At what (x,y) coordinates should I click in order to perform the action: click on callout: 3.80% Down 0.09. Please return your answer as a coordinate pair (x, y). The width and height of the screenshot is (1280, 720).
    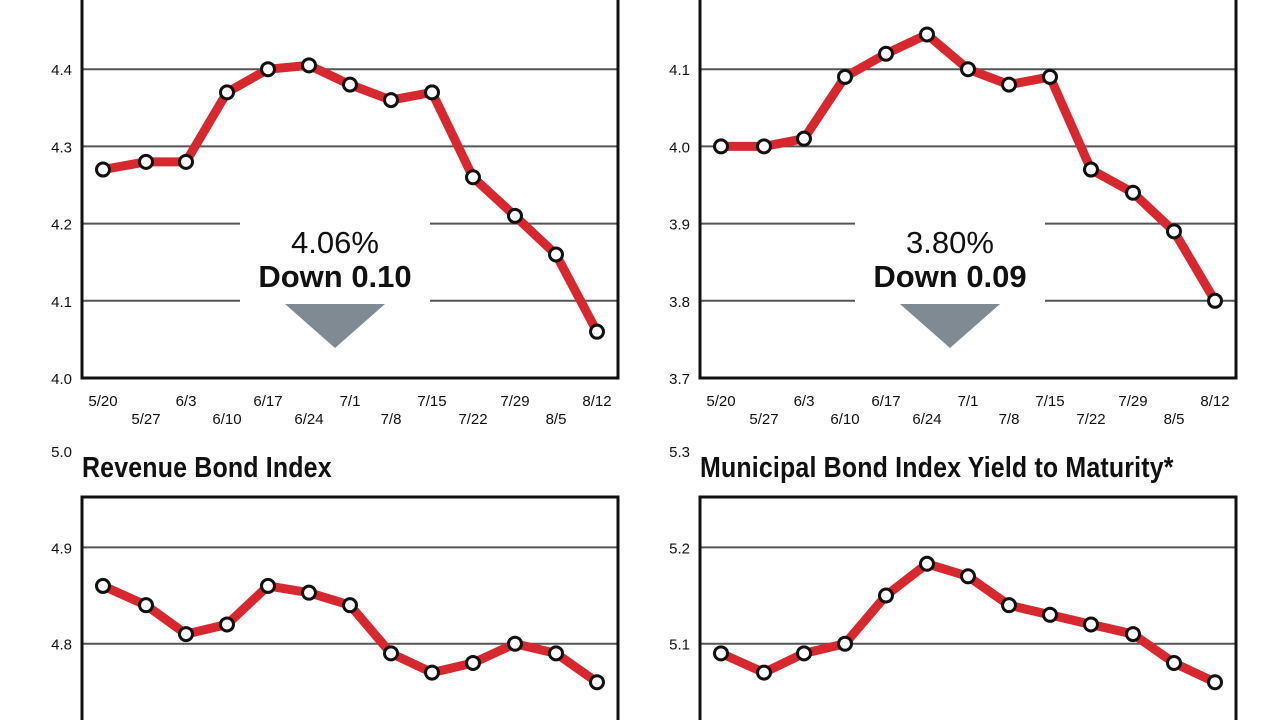
    Looking at the image, I should click on (950, 285).